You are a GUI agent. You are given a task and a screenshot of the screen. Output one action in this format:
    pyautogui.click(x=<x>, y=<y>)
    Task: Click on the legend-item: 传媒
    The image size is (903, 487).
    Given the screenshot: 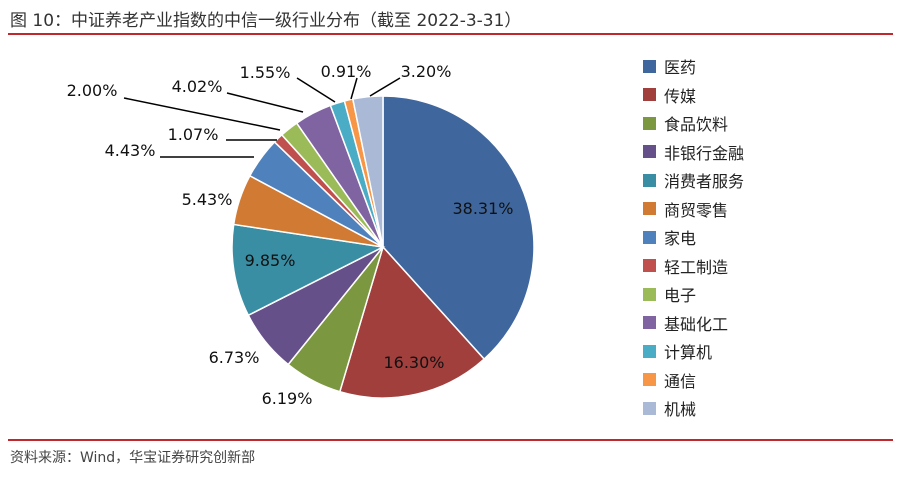 What is the action you would take?
    pyautogui.click(x=693, y=95)
    